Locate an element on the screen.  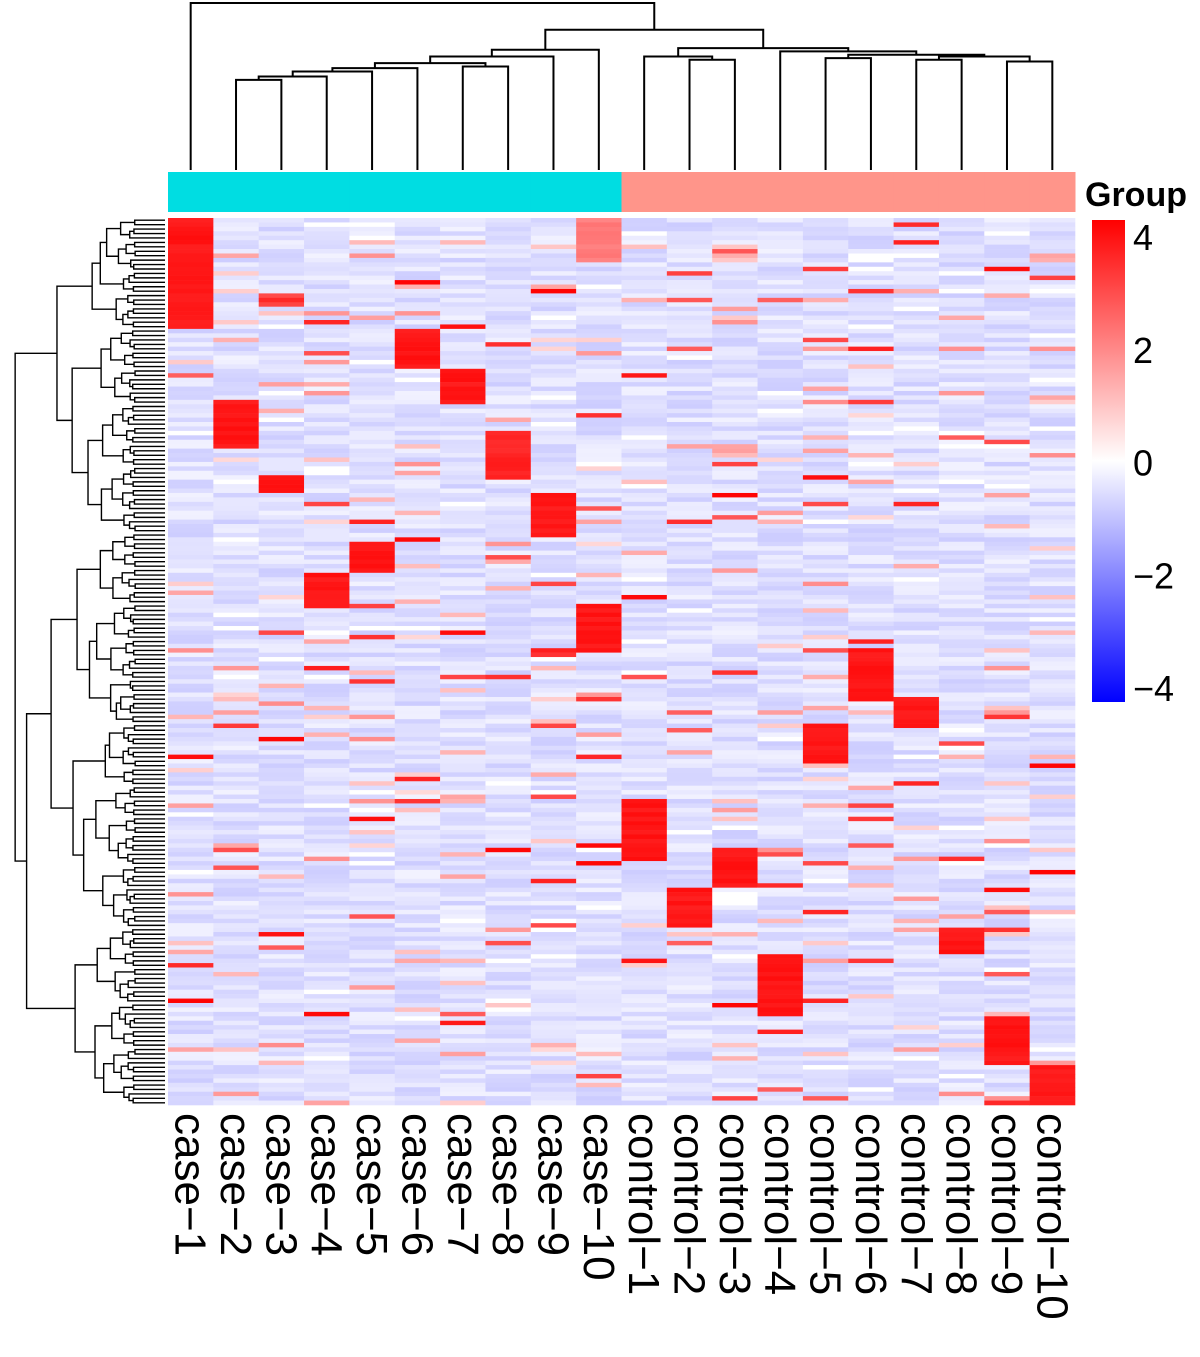
legend-tick-label: 0 is located at coordinates (1143, 463).